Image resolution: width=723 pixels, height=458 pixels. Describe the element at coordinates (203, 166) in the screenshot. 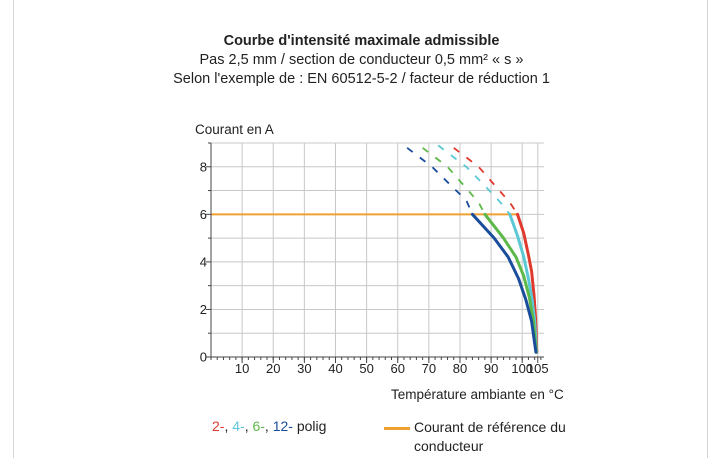

I see `y-tick-label-8: 8` at that location.